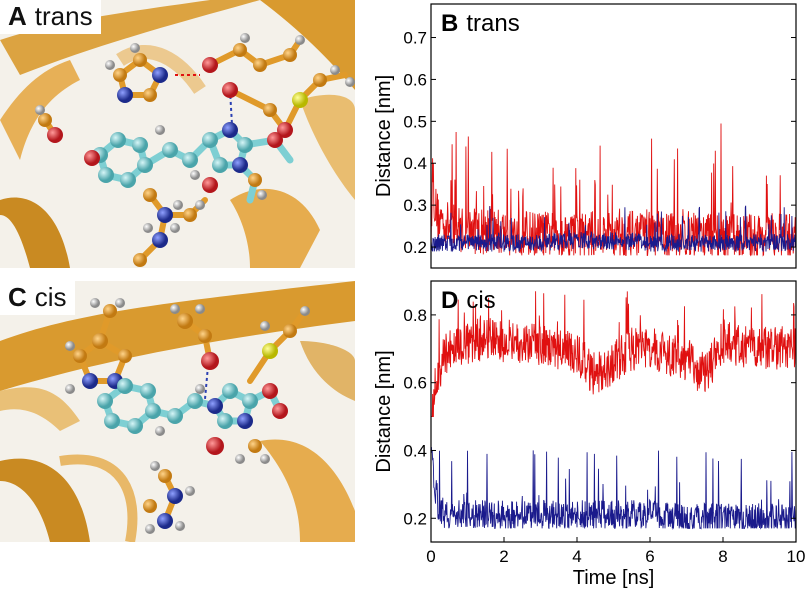  Describe the element at coordinates (415, 315) in the screenshot. I see `y-tick-label: 0.8` at that location.